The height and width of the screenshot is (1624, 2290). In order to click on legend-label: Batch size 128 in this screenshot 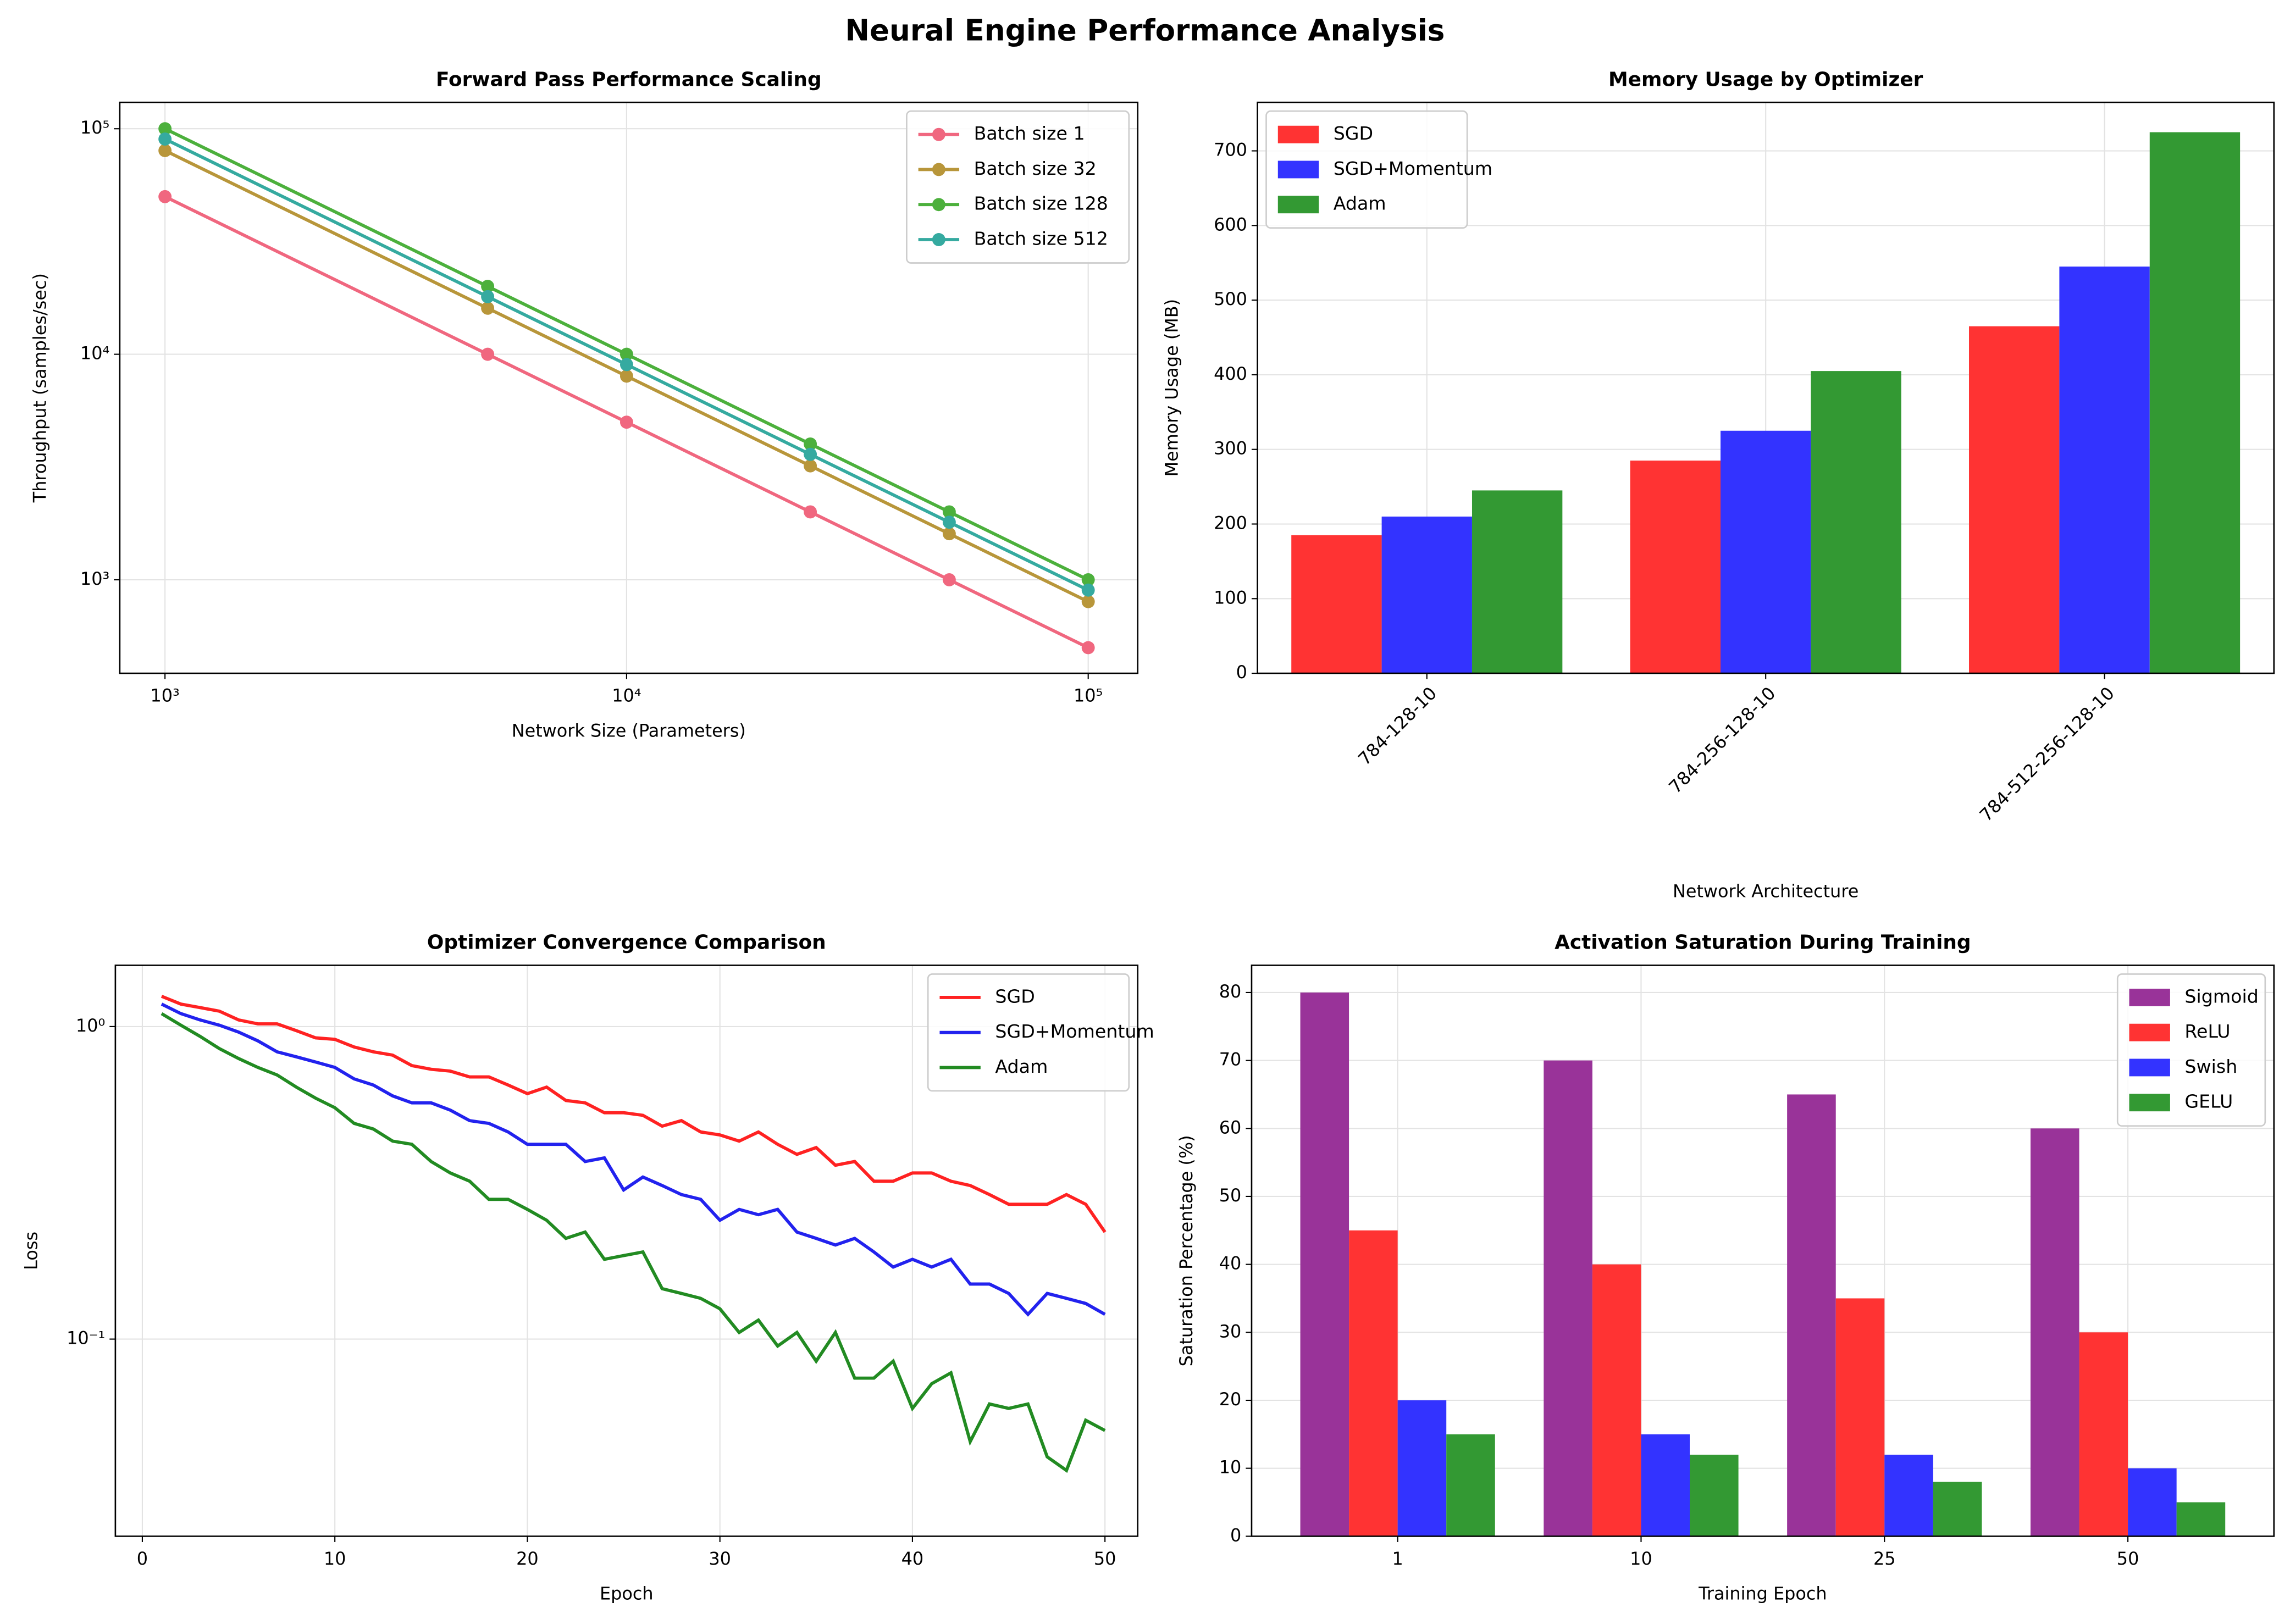, I will do `click(1041, 203)`.